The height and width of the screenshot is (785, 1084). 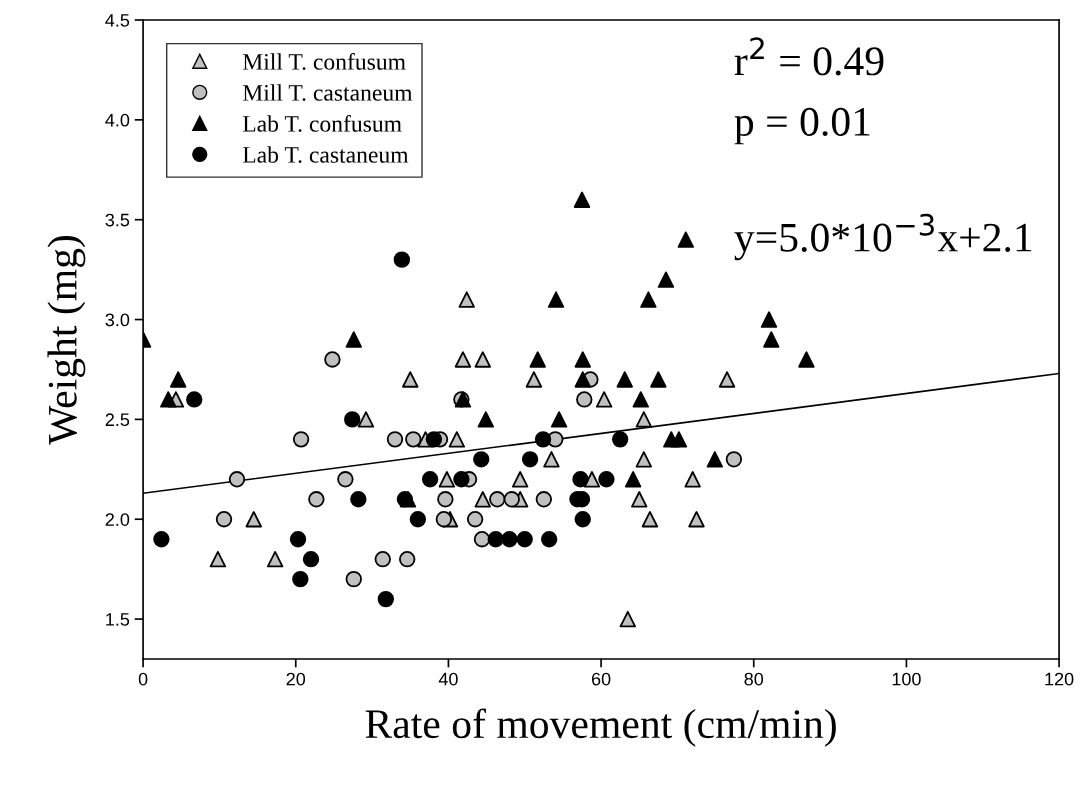 What do you see at coordinates (66, 340) in the screenshot?
I see `y-axis-title: Weight (mg)` at bounding box center [66, 340].